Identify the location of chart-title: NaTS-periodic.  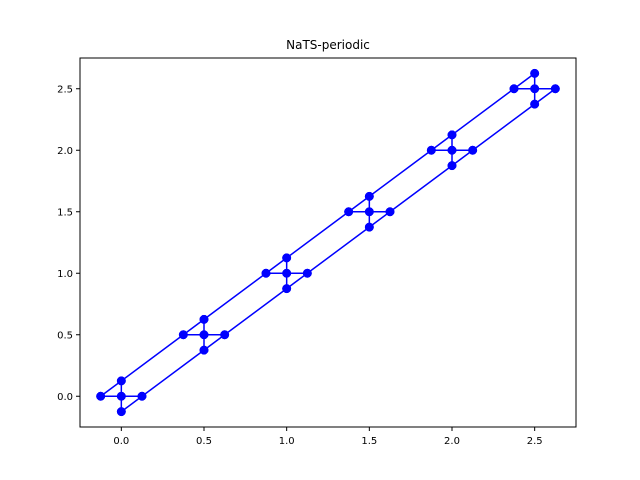
(328, 45).